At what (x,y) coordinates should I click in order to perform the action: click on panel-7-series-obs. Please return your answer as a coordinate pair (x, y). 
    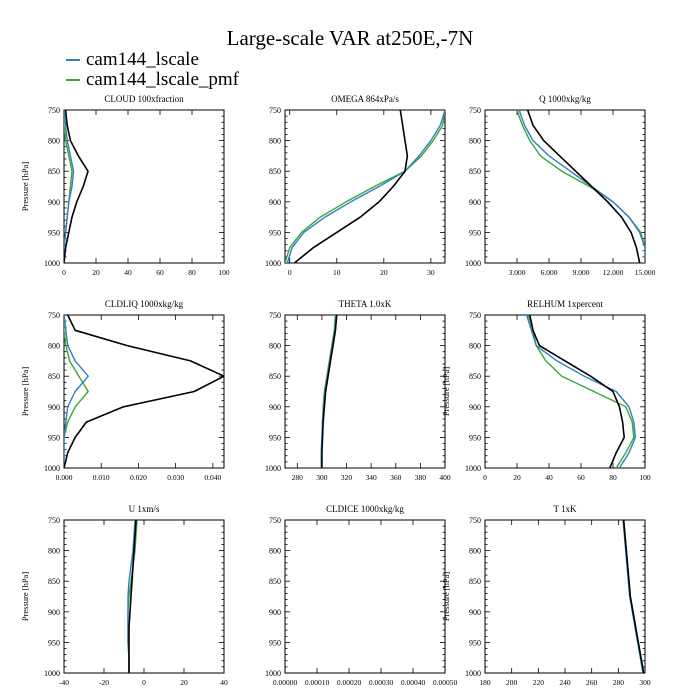
    Looking at the image, I should click on (132, 596).